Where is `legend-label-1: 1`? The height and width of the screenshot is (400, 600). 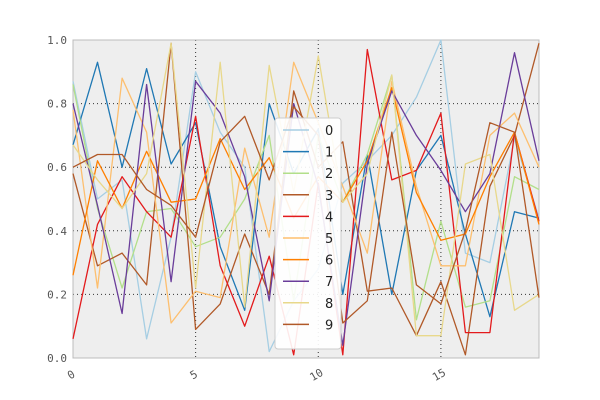
legend-label-1: 1 is located at coordinates (329, 153).